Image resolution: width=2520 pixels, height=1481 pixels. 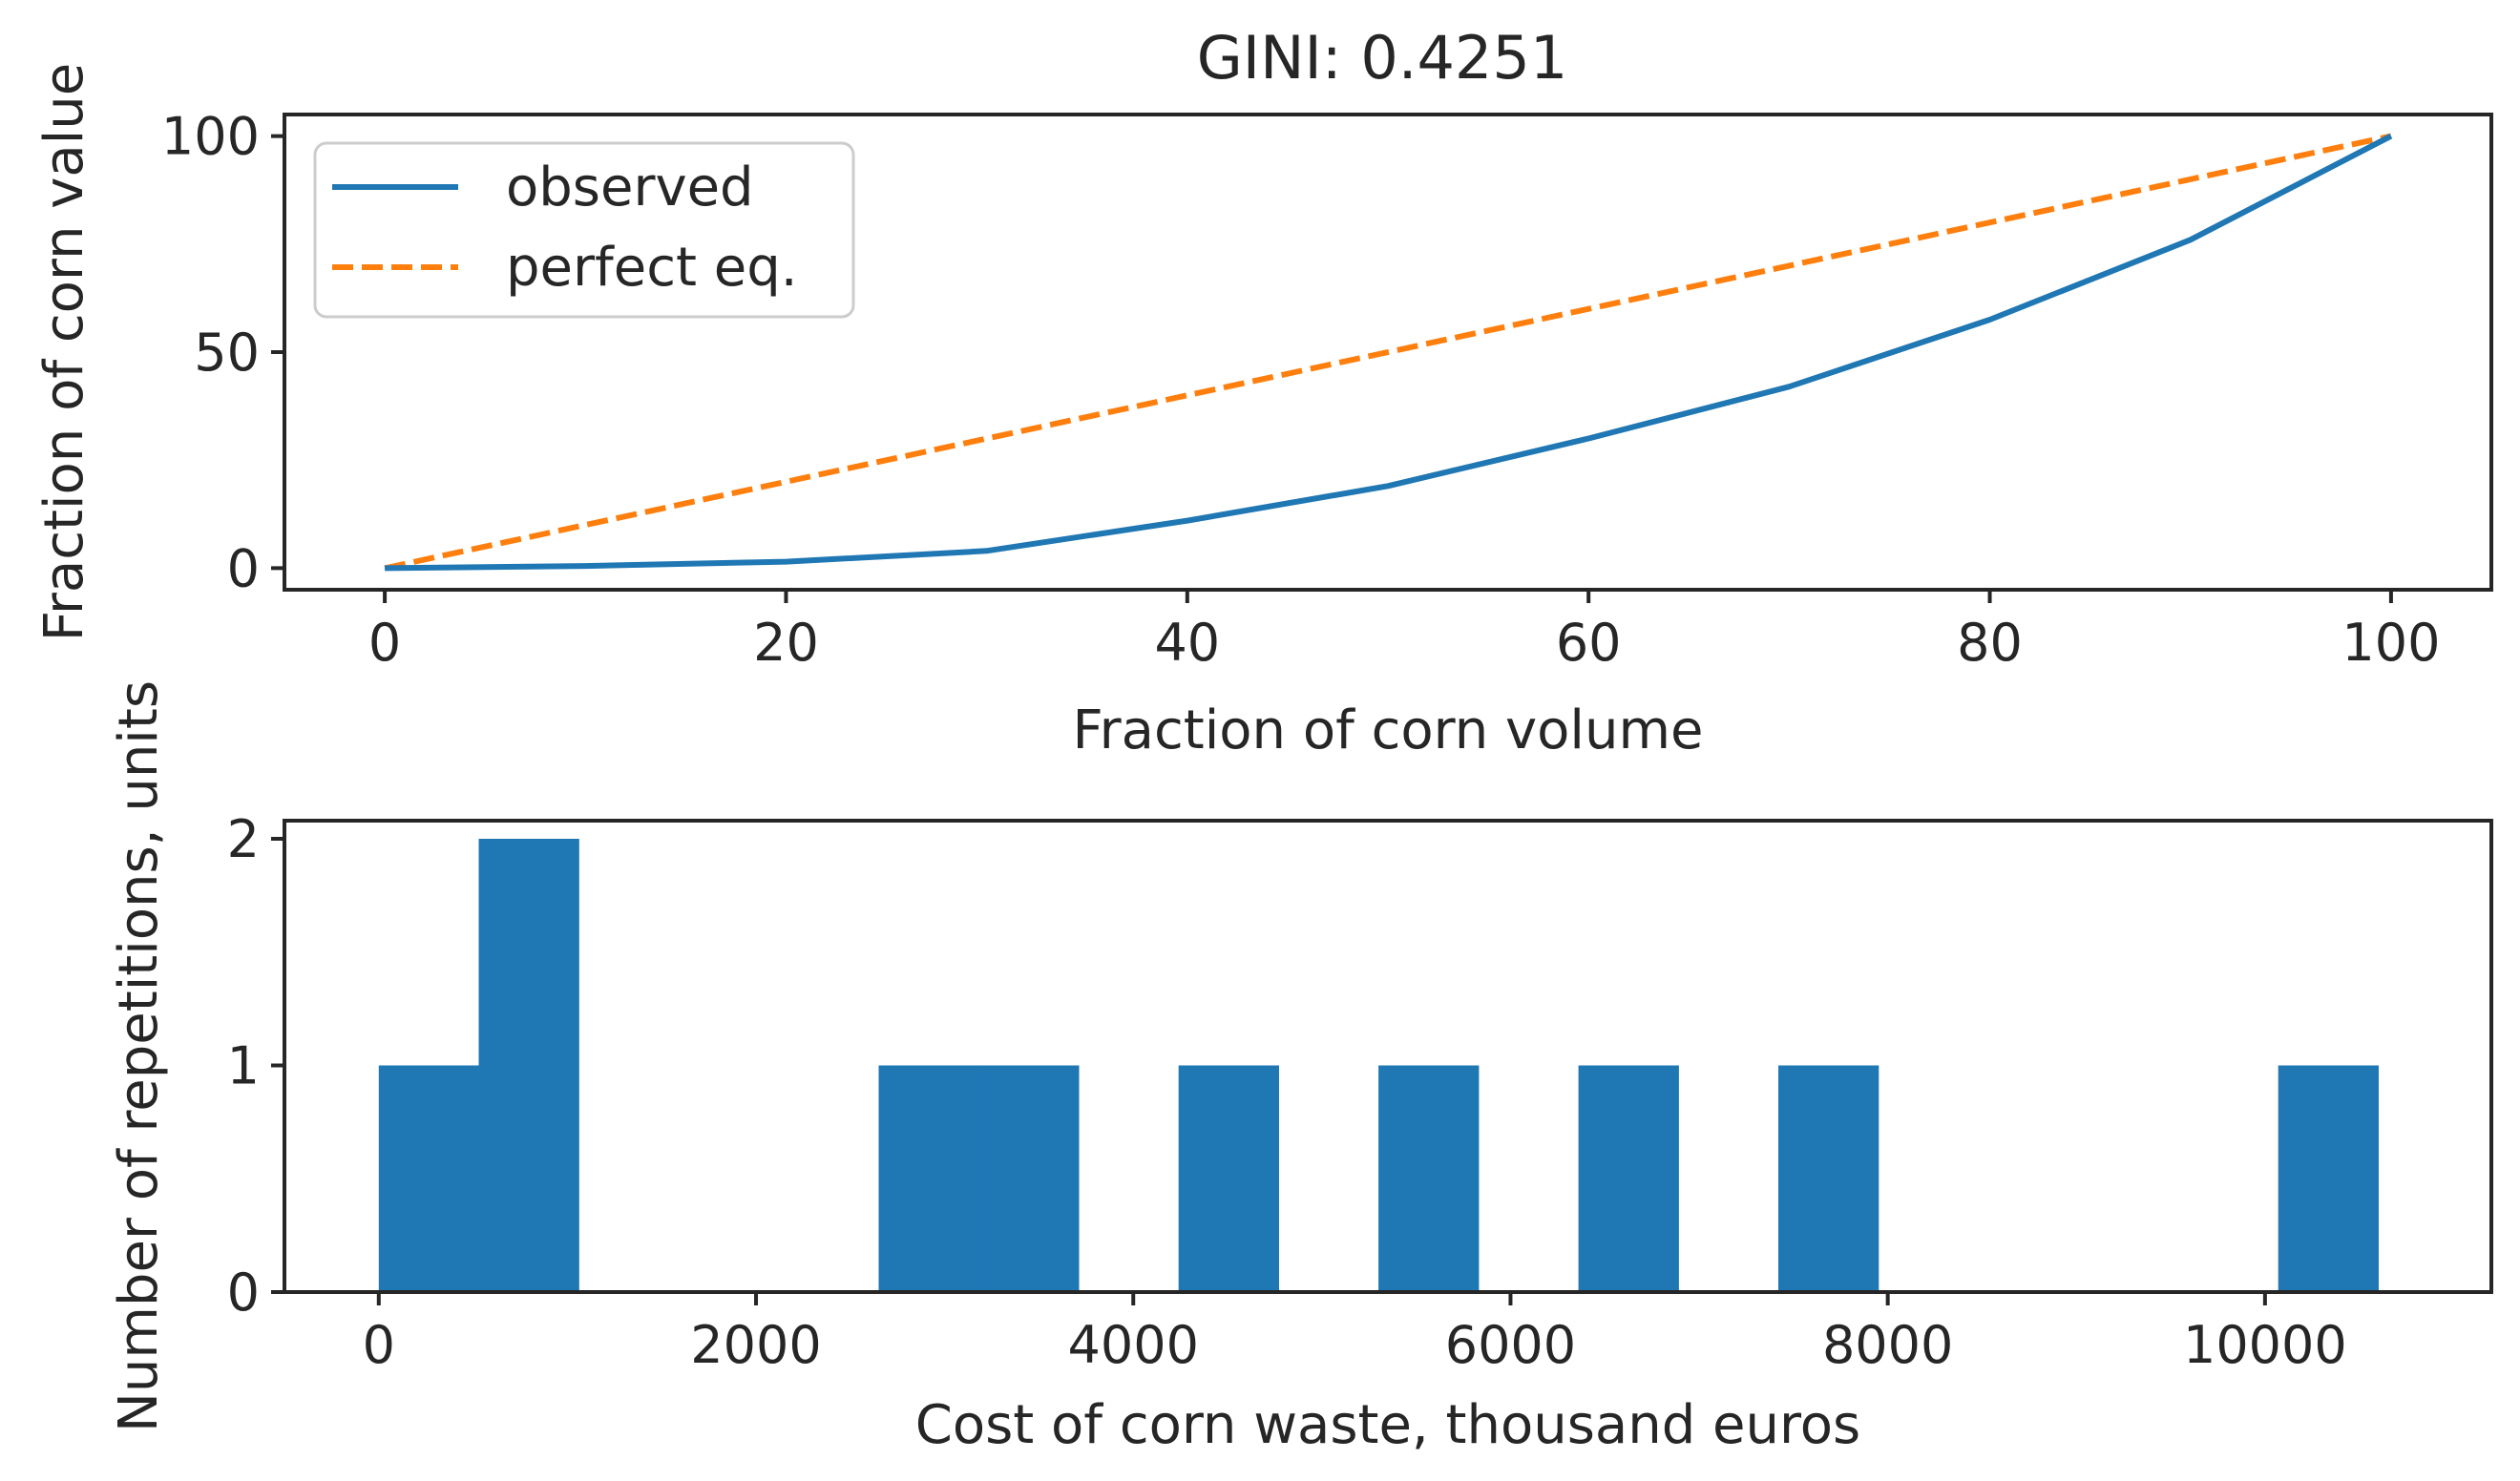 What do you see at coordinates (630, 188) in the screenshot?
I see `legend-observed-label: observed` at bounding box center [630, 188].